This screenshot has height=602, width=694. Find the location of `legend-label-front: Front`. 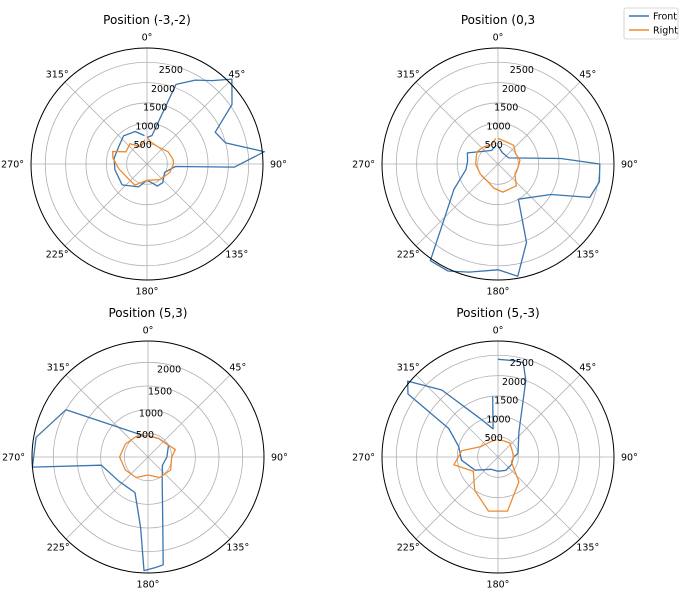

legend-label-front: Front is located at coordinates (665, 17).